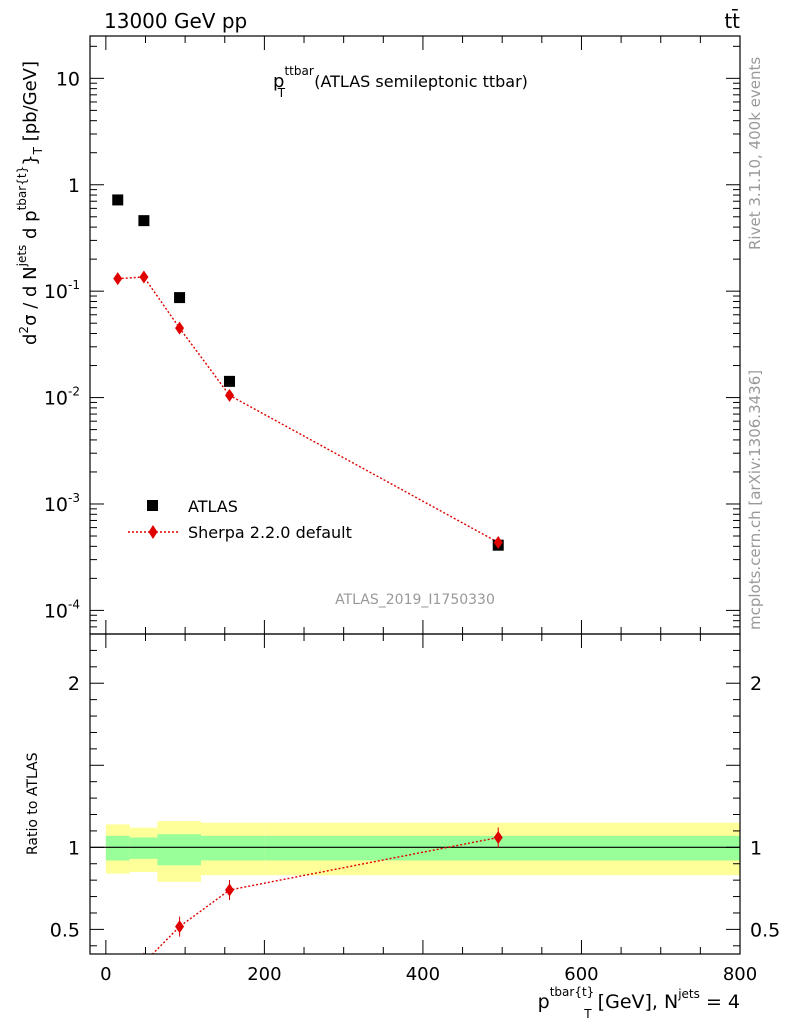 The width and height of the screenshot is (786, 1024). What do you see at coordinates (152, 505) in the screenshot?
I see `legend-atlas-marker` at bounding box center [152, 505].